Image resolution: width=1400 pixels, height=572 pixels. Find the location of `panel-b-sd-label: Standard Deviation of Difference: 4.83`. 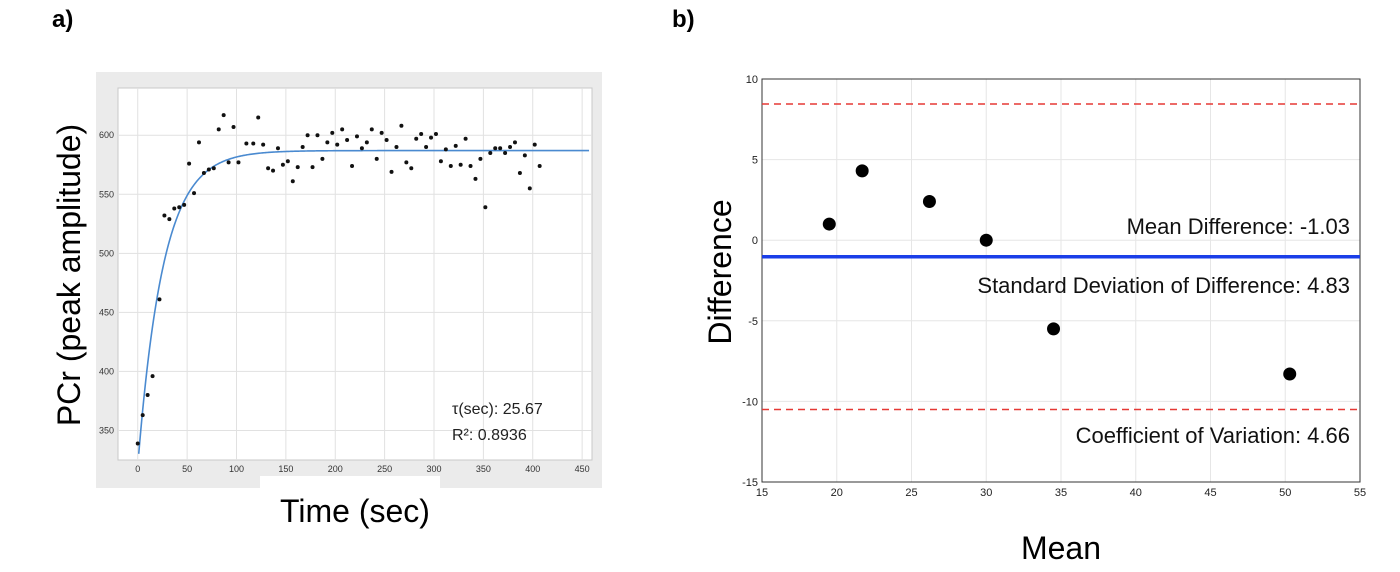

panel-b-sd-label: Standard Deviation of Difference: 4.83 is located at coordinates (1163, 285).